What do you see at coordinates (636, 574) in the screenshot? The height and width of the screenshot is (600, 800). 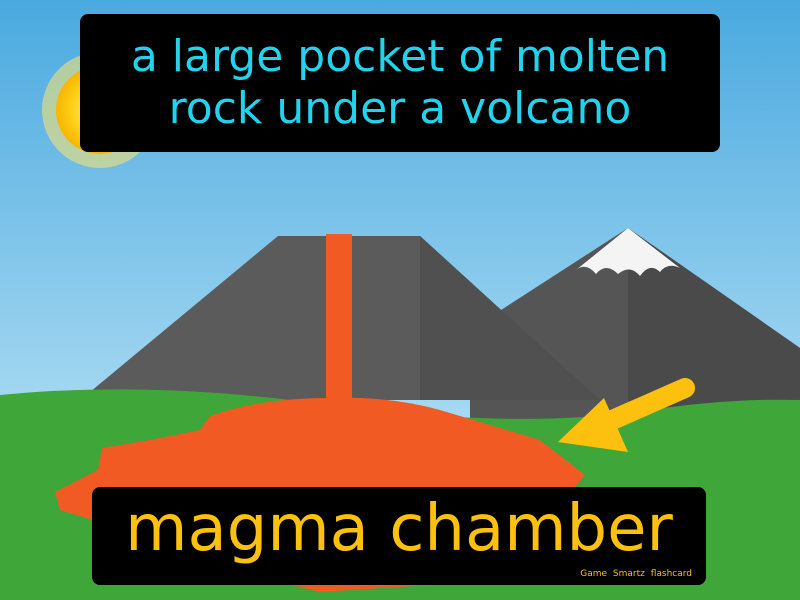 I see `brand-label: Game Smartz flashcard` at bounding box center [636, 574].